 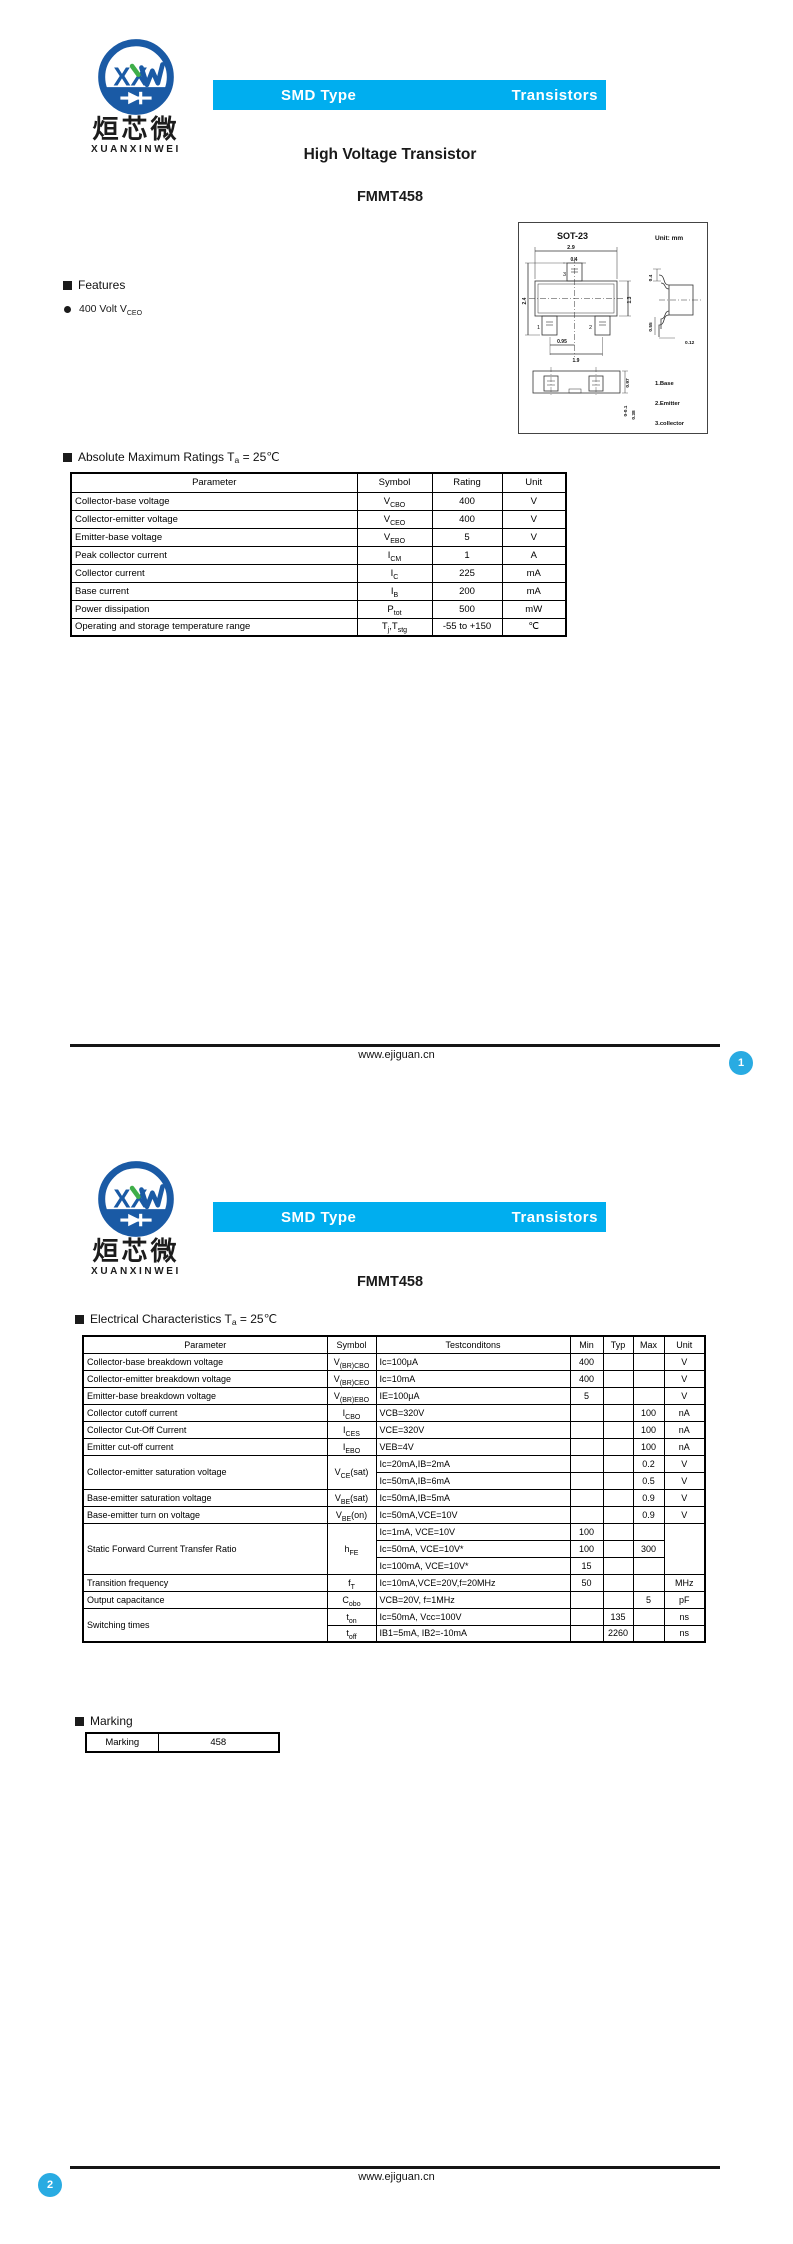 I want to click on col-unit: Unit, so click(x=684, y=1344).